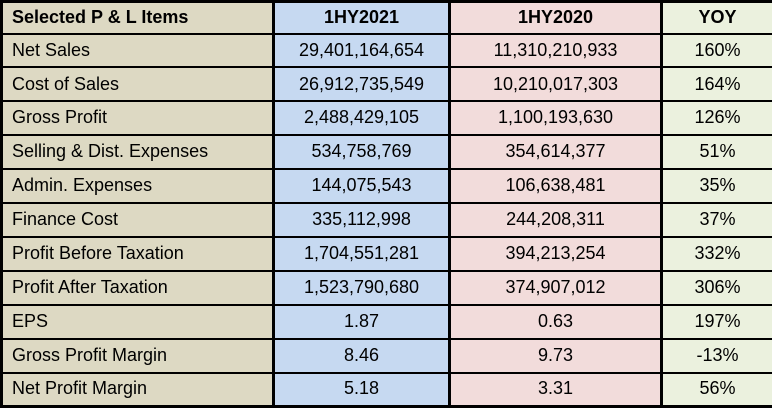 This screenshot has width=772, height=408. I want to click on cell-hy2021: 1,523,790,680, so click(361, 287).